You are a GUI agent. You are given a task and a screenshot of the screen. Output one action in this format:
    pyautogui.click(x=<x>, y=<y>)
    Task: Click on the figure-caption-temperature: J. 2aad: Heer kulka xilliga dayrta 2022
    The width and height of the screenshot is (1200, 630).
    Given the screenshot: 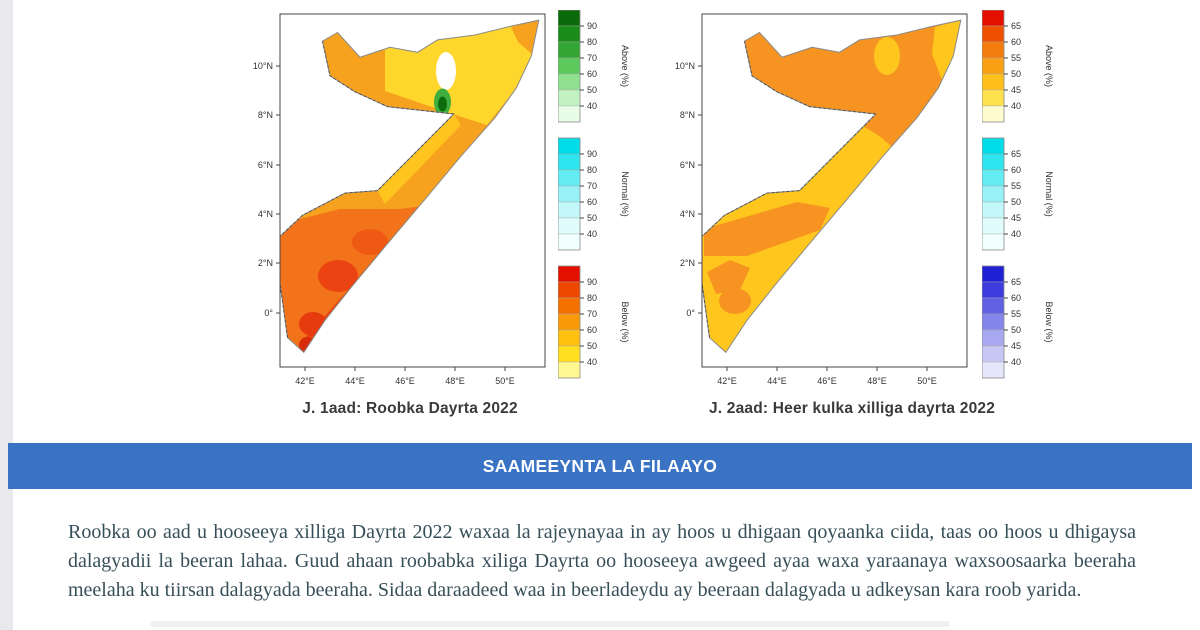 What is the action you would take?
    pyautogui.click(x=852, y=408)
    